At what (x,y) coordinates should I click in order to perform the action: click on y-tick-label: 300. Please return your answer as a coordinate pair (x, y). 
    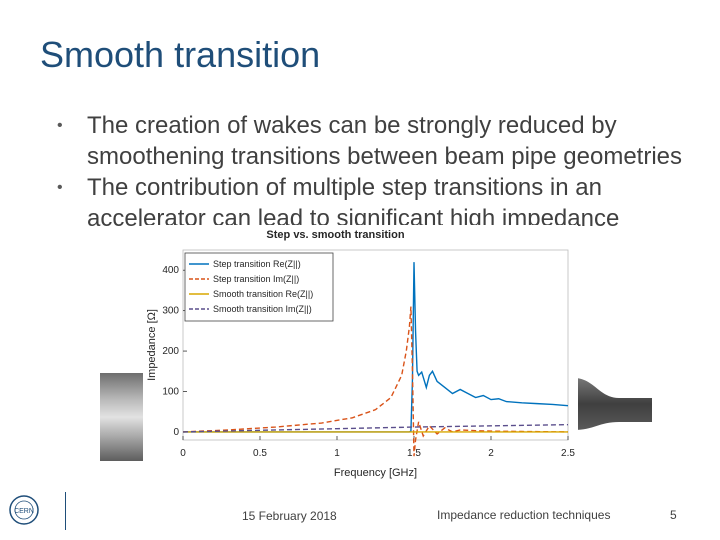
    Looking at the image, I should click on (170, 311).